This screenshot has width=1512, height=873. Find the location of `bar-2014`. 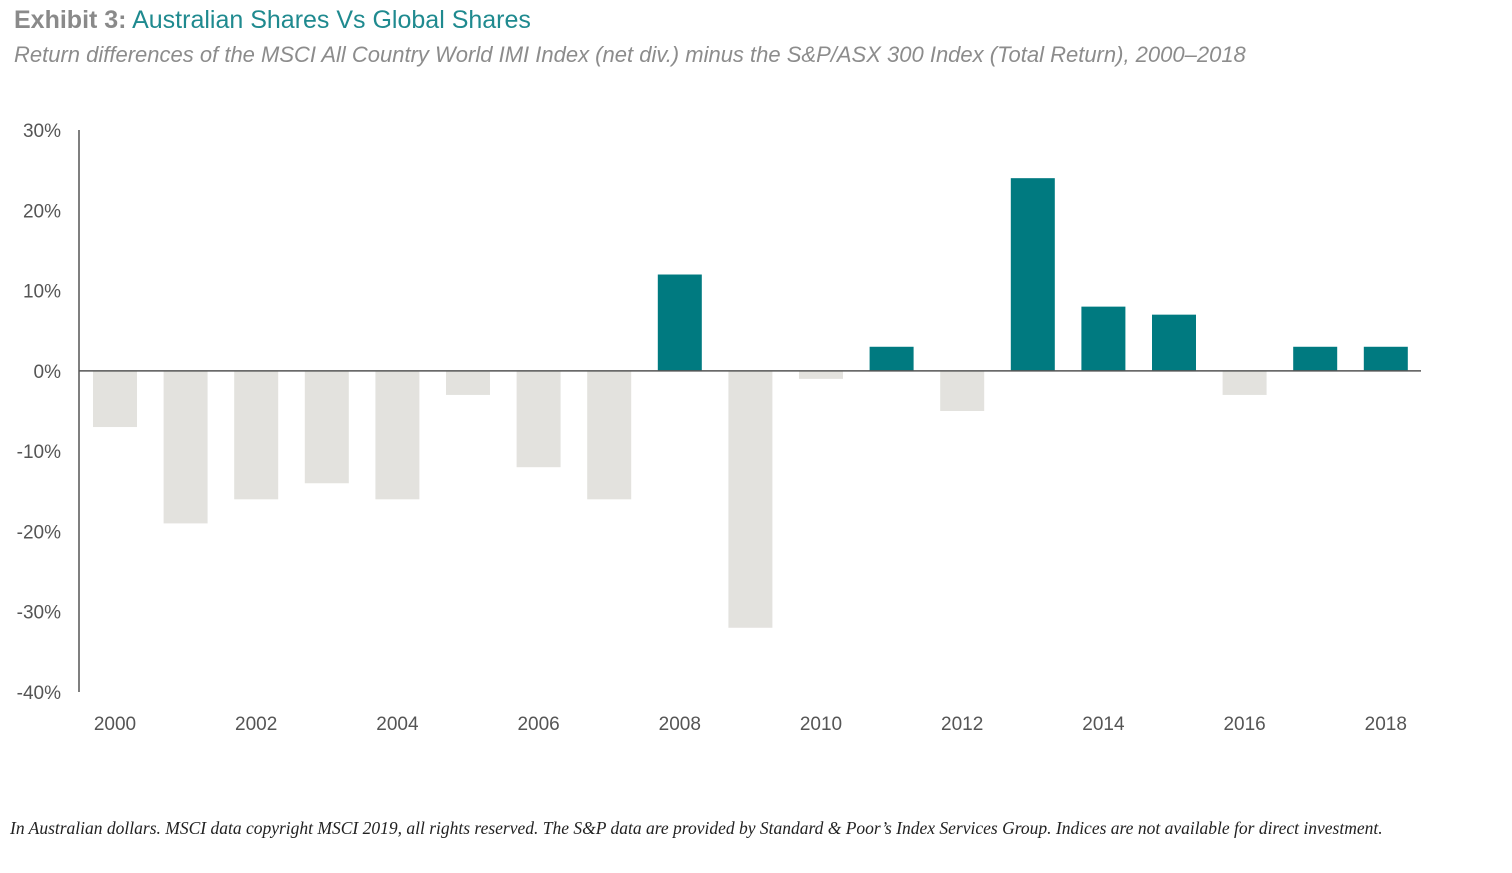

bar-2014 is located at coordinates (1103, 338).